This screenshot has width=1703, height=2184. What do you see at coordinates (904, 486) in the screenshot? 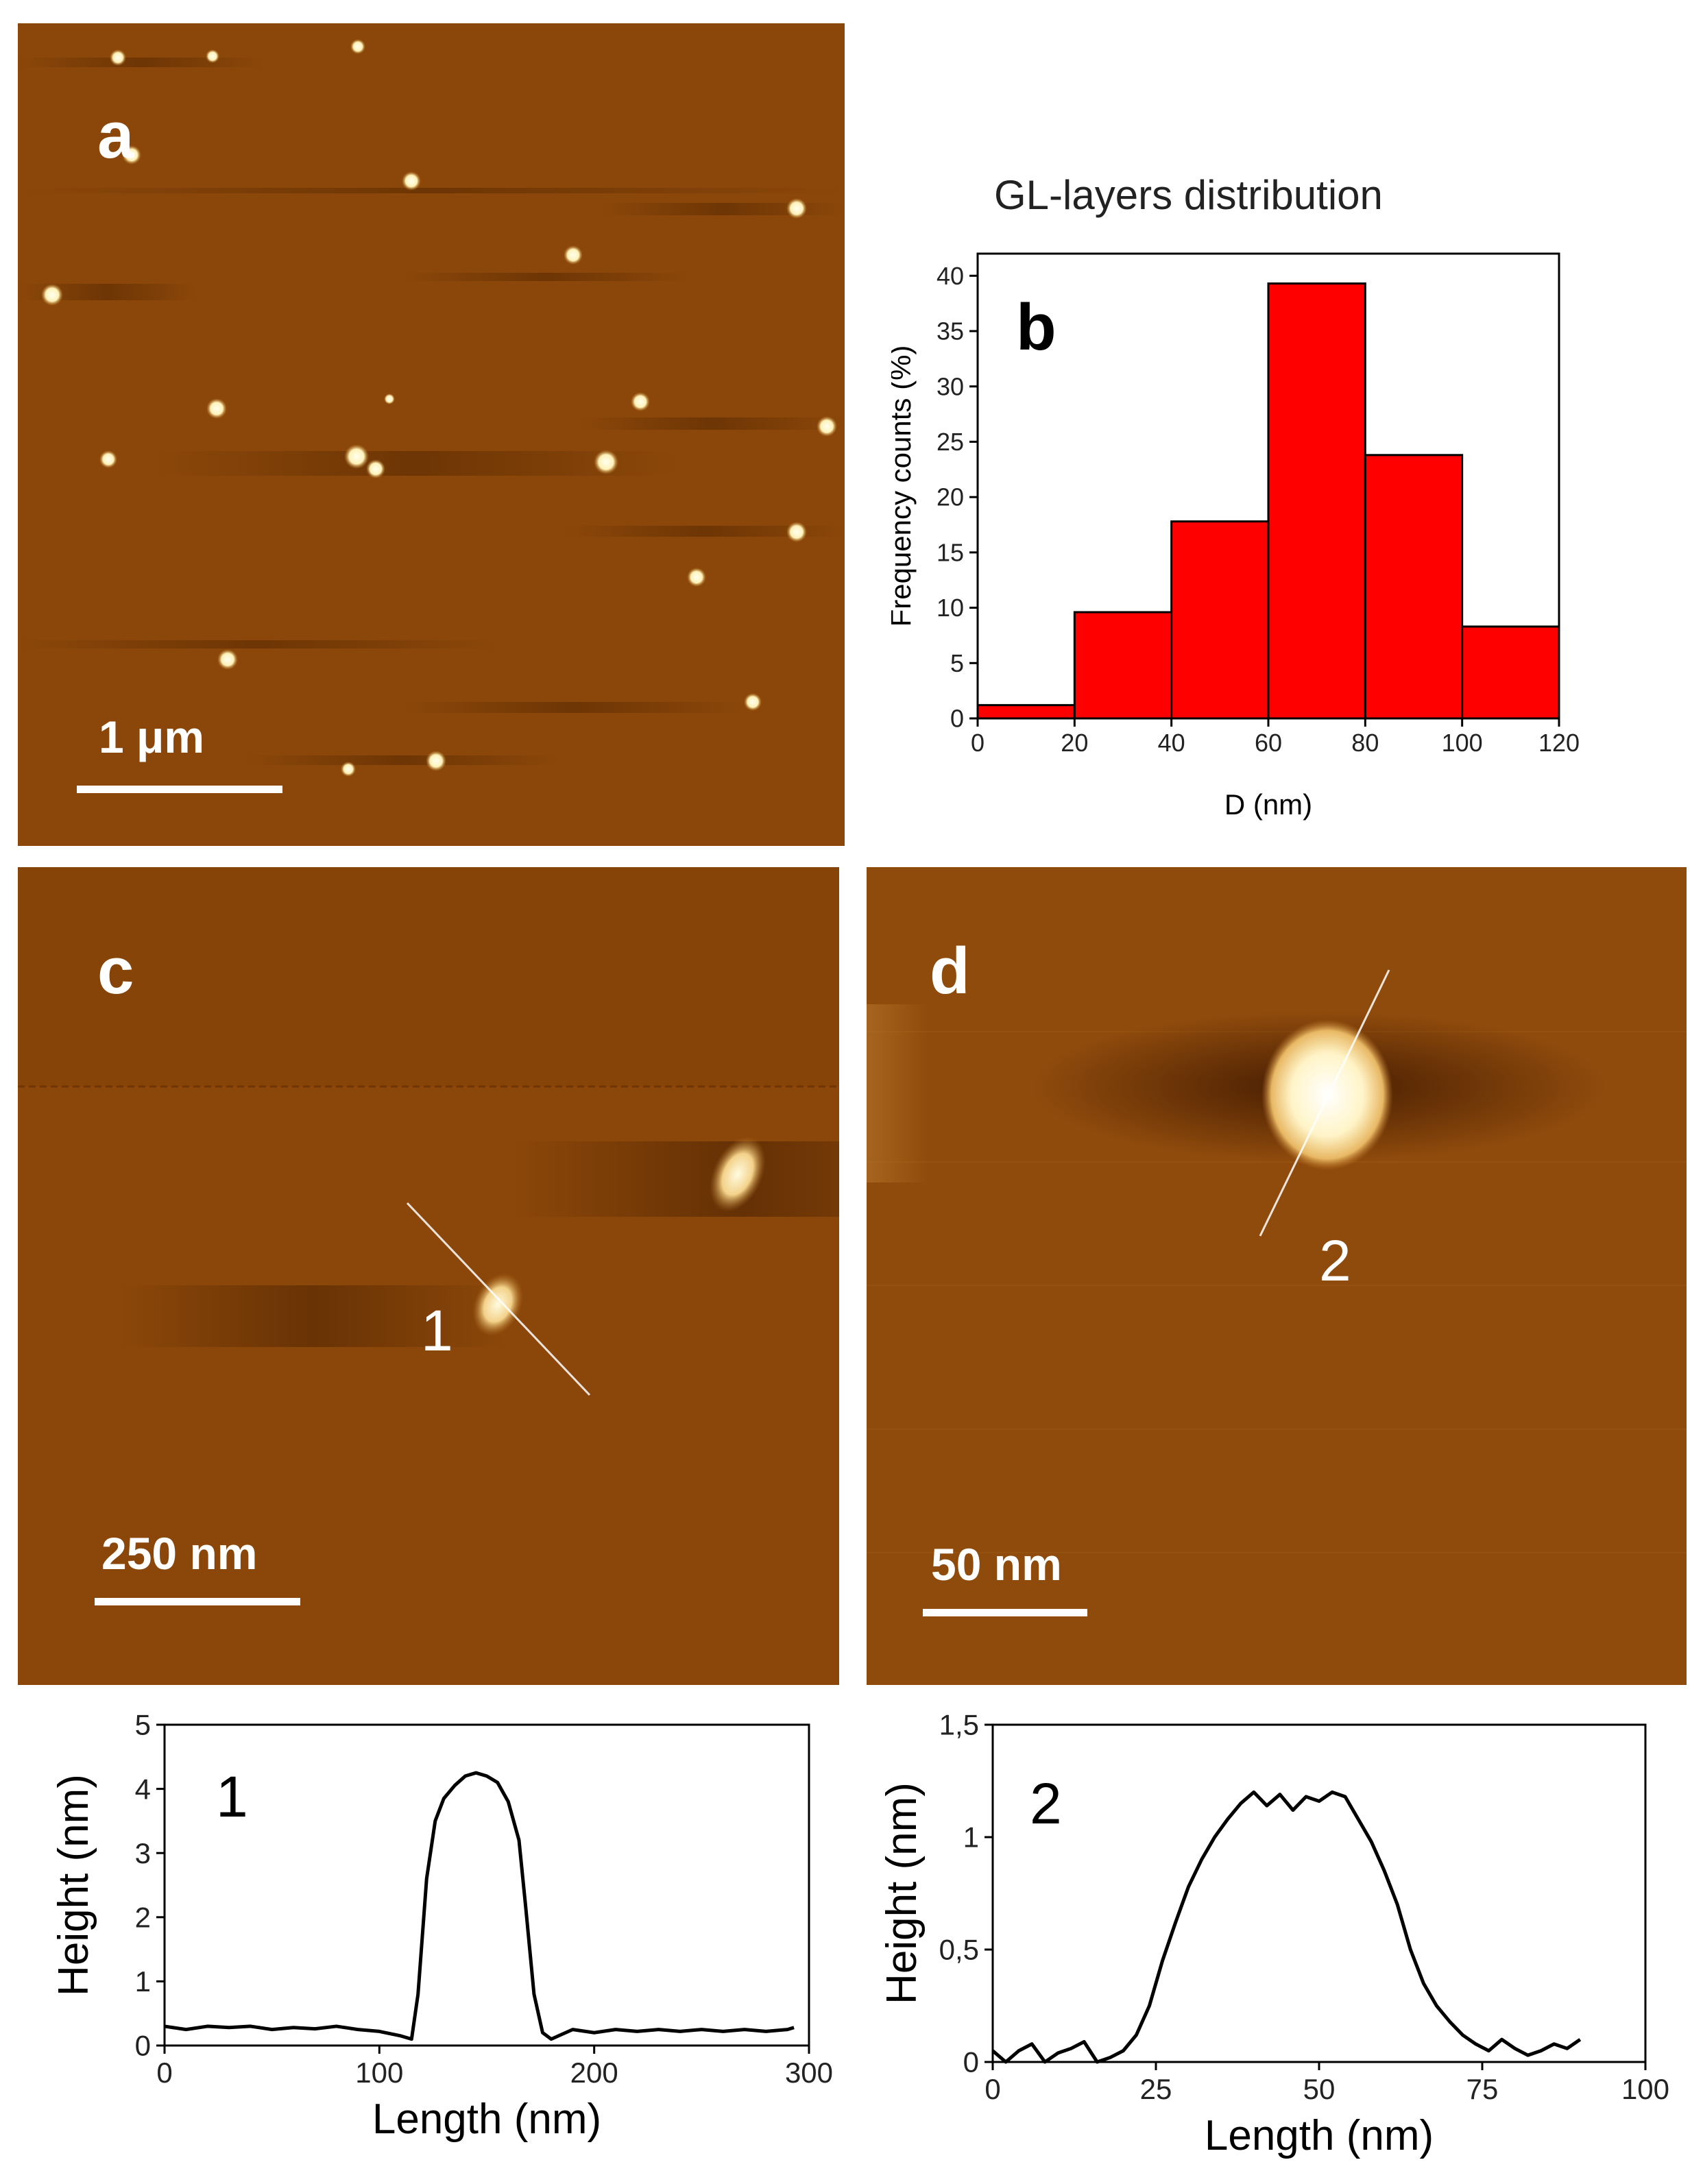
I see `y-axis-label: Frequency counts (%)` at bounding box center [904, 486].